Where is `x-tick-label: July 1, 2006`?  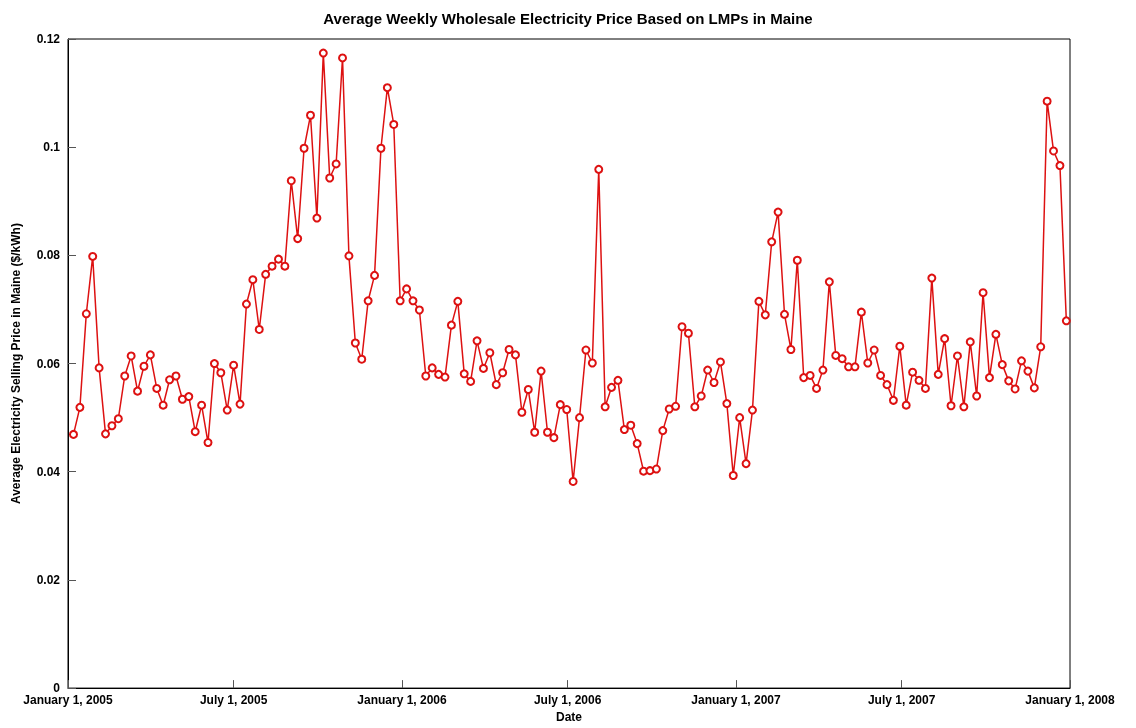
x-tick-label: July 1, 2006 is located at coordinates (567, 700).